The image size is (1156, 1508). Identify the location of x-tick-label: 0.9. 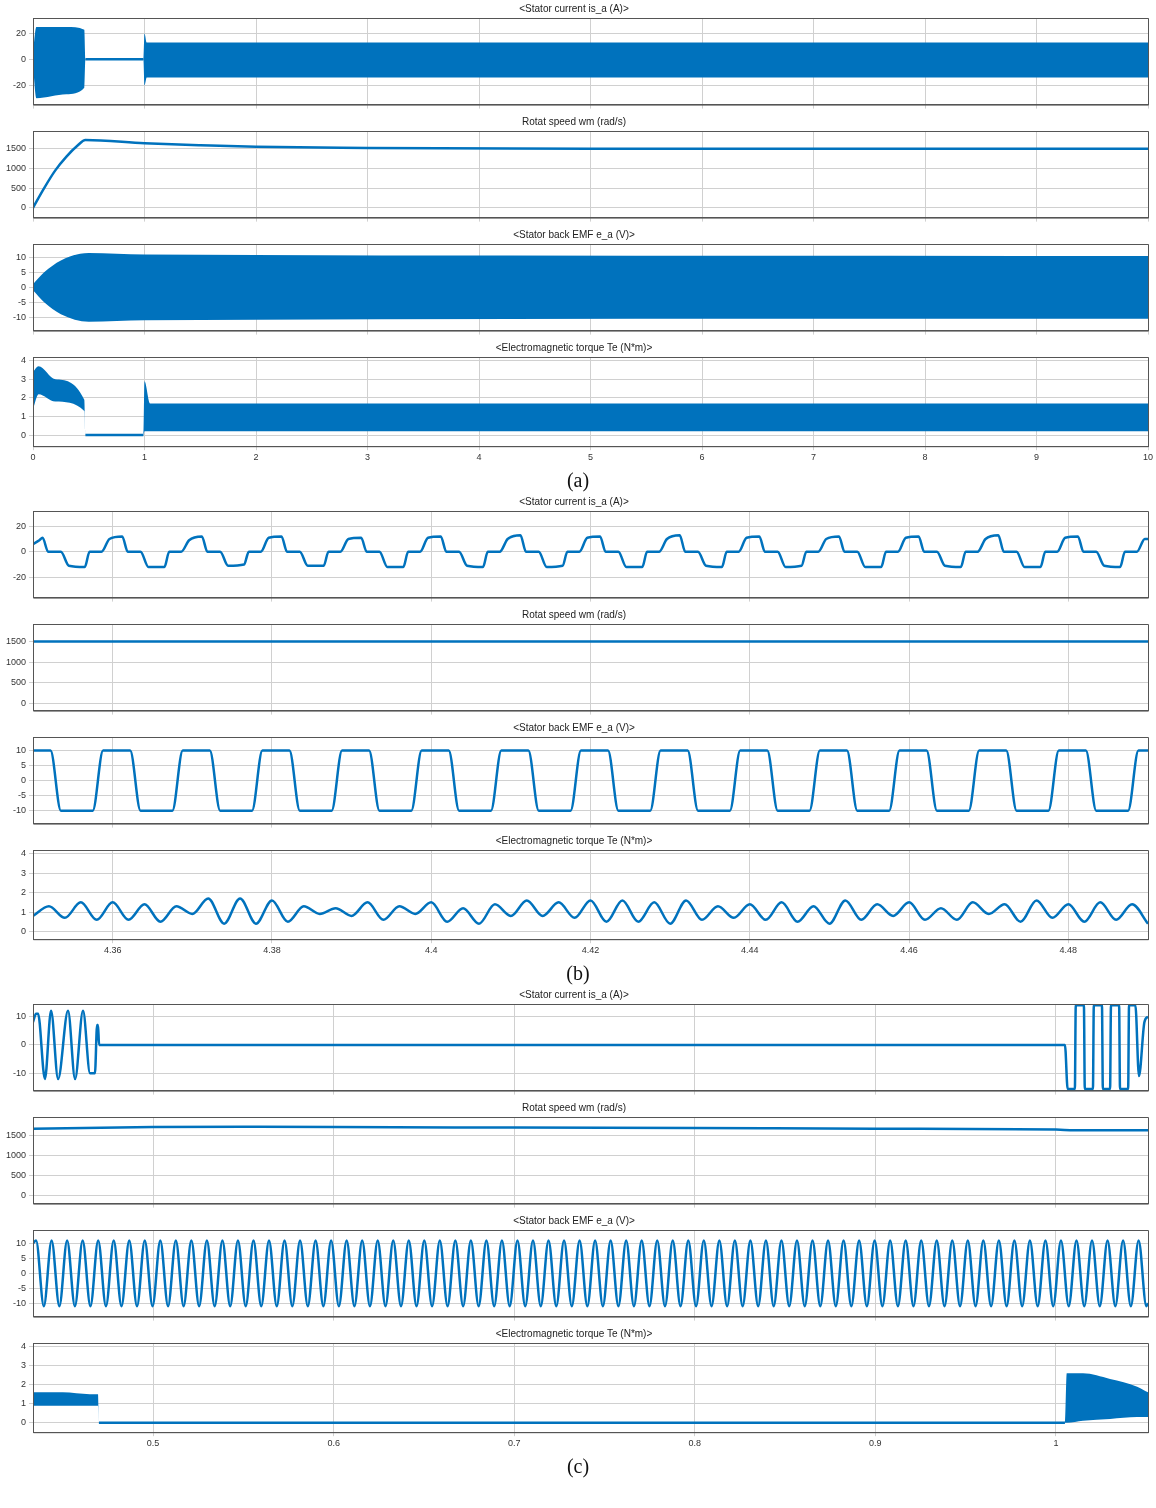
(875, 1443).